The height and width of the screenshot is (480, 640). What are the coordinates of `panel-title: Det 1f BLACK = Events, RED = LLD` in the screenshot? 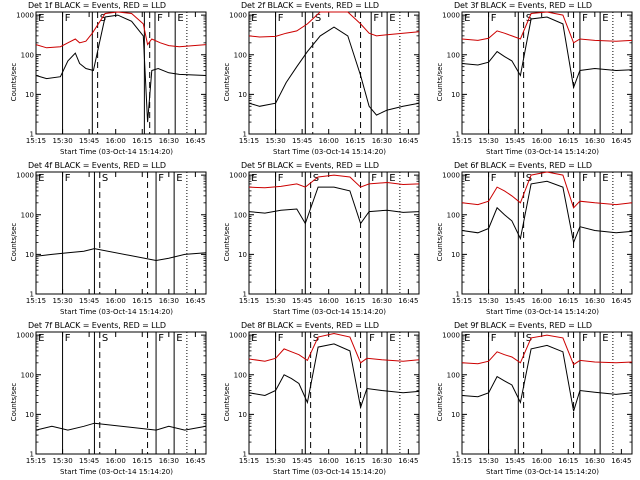 It's located at (97, 5).